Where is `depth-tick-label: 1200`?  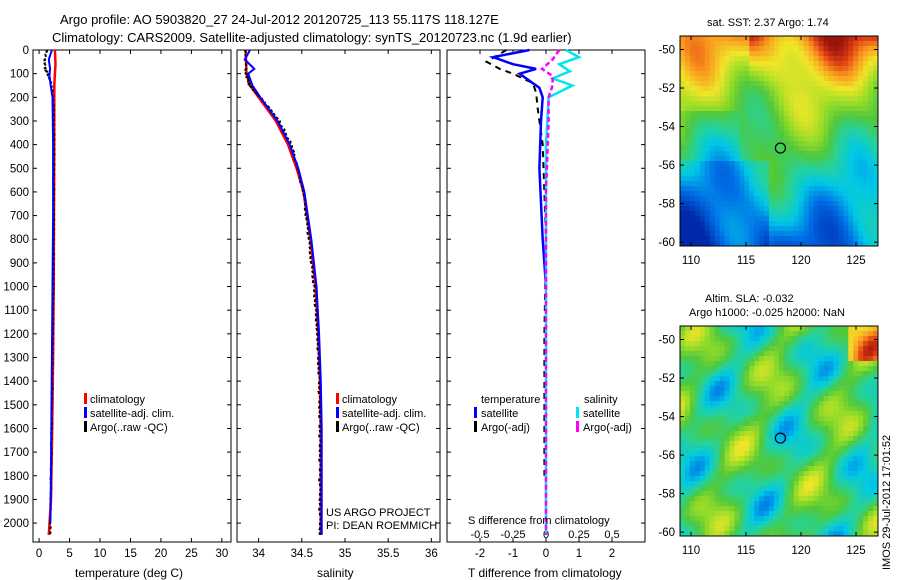 depth-tick-label: 1200 is located at coordinates (16, 335).